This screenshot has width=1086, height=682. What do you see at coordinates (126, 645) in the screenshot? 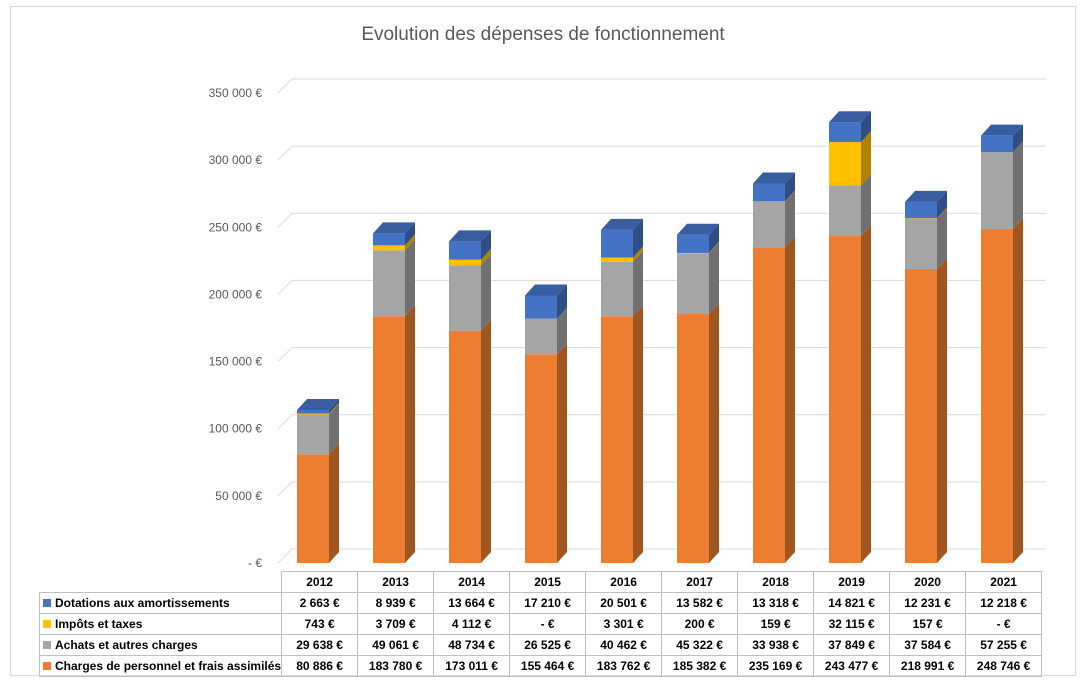
I see `series-name: Achats et autres charges` at bounding box center [126, 645].